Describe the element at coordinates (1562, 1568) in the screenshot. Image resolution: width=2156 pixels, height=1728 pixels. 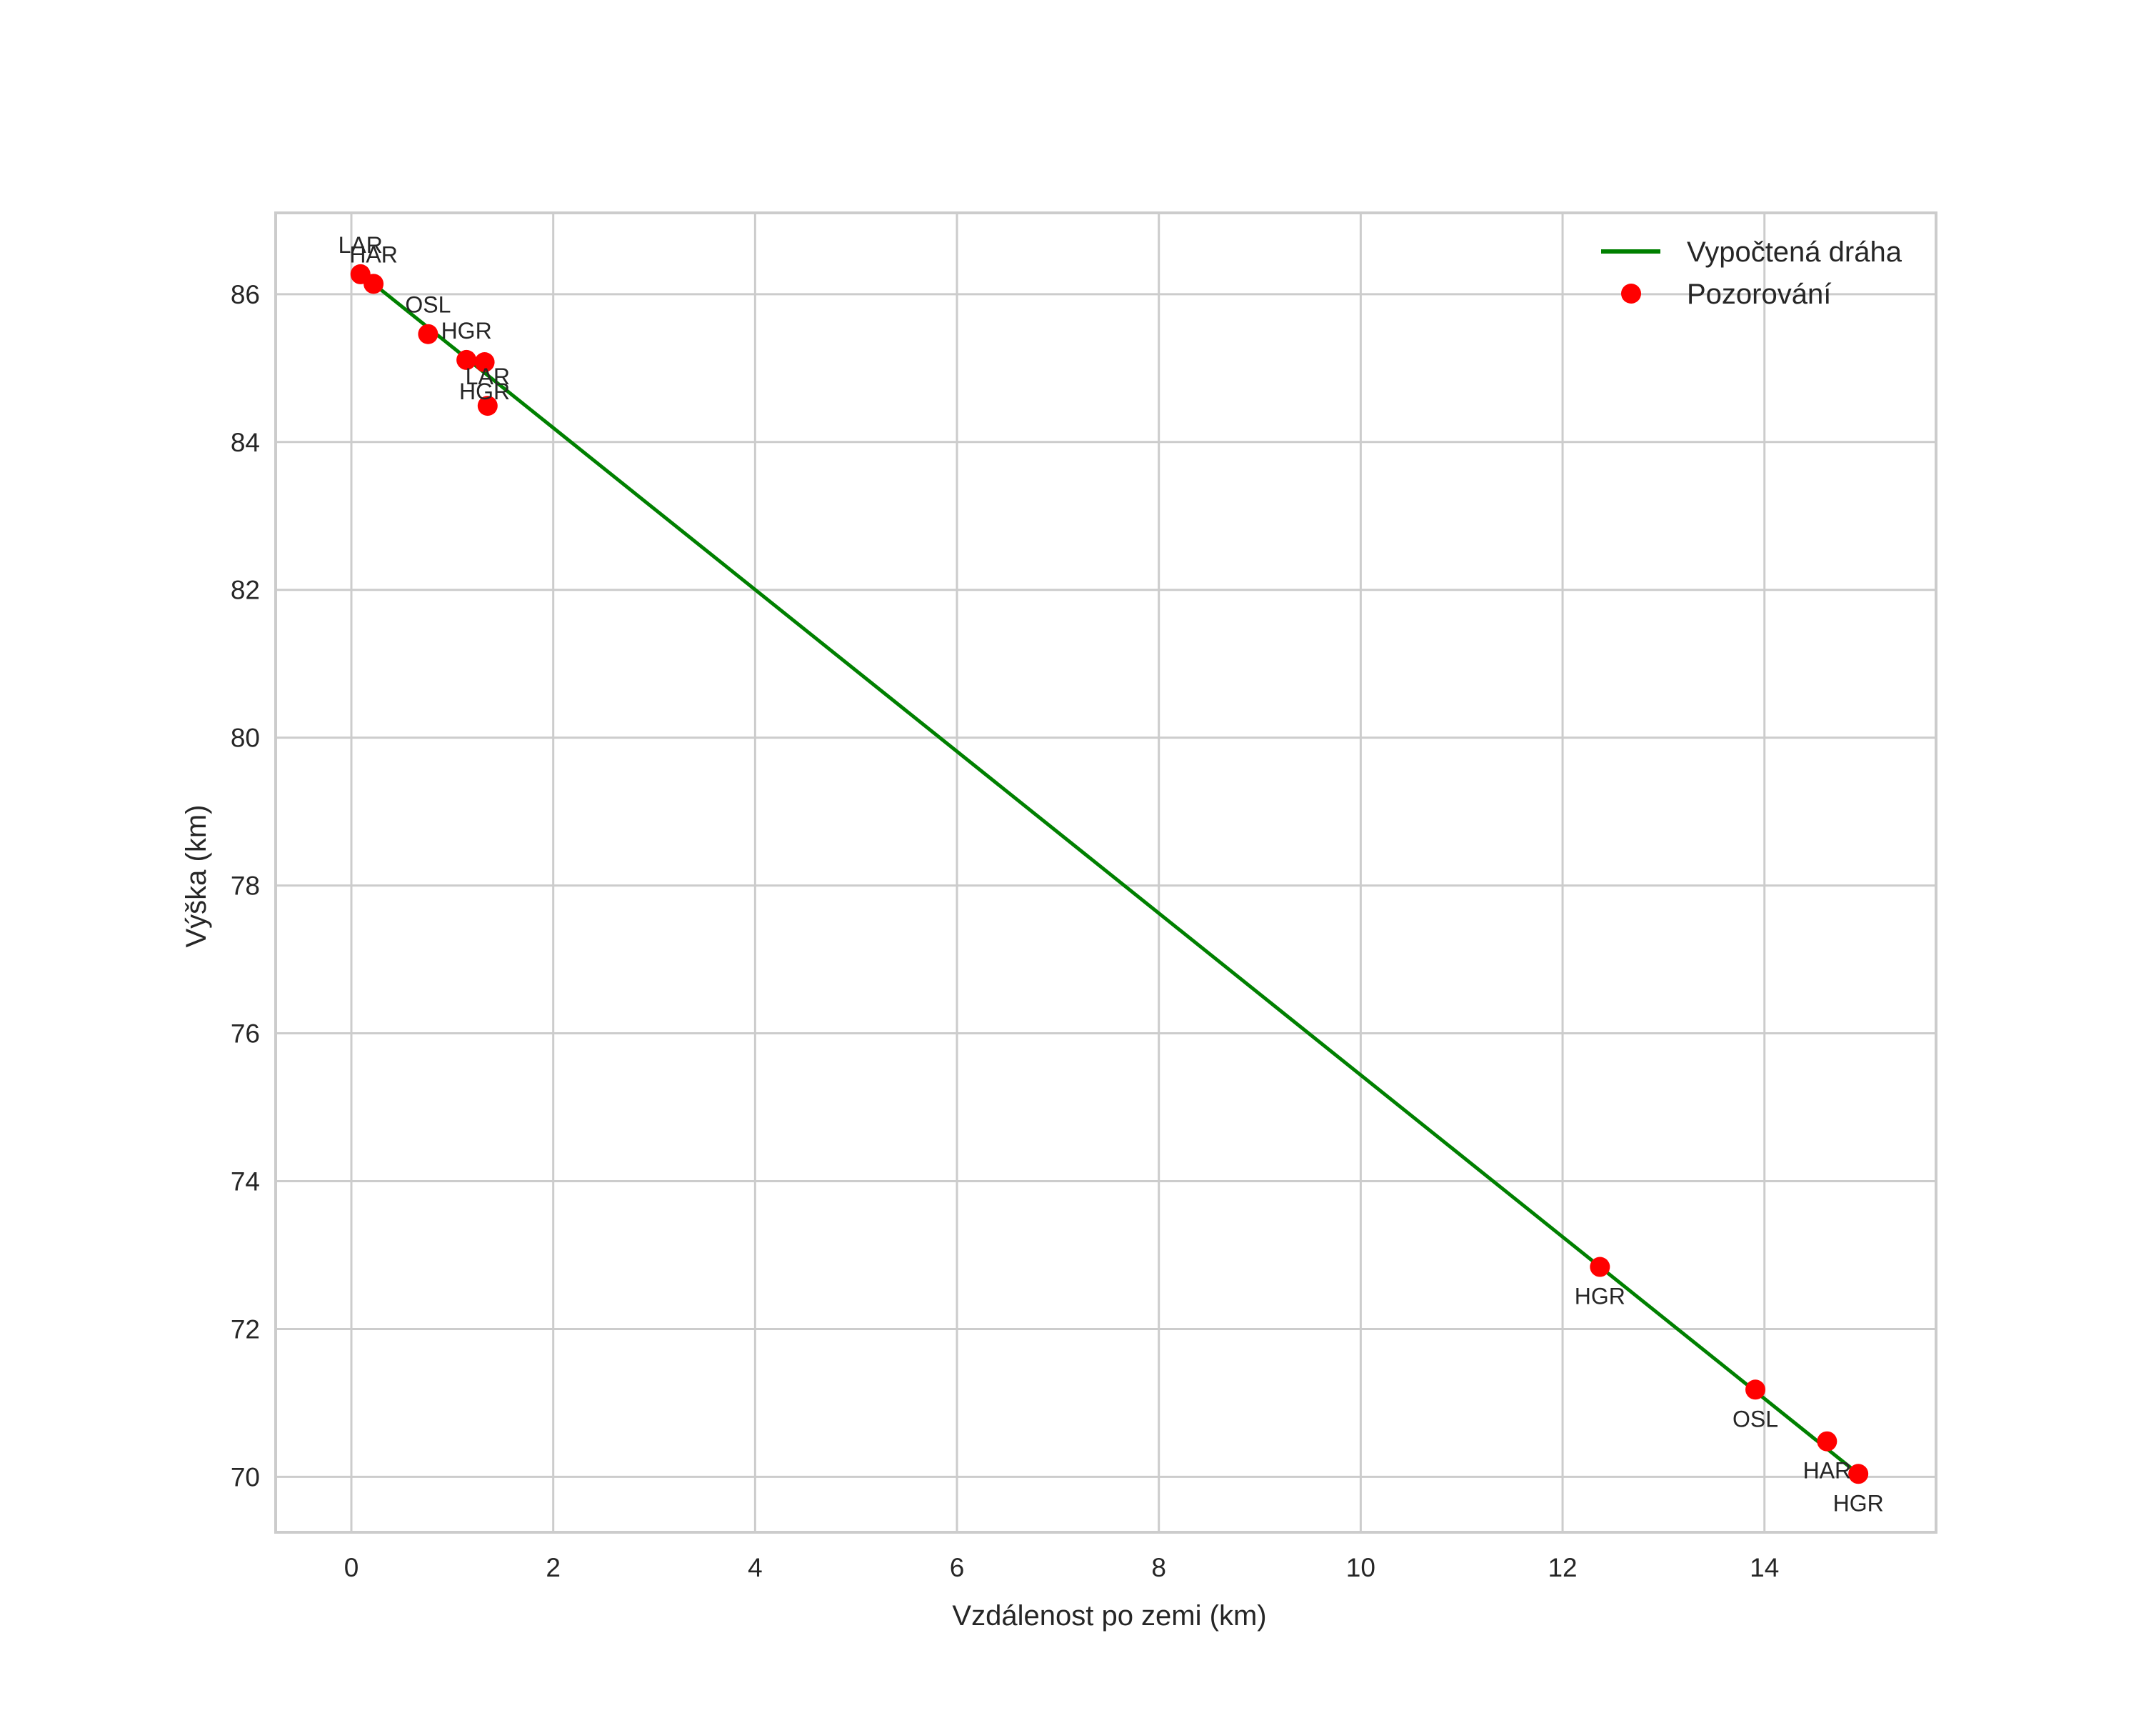
I see `x-tick-label: 12` at that location.